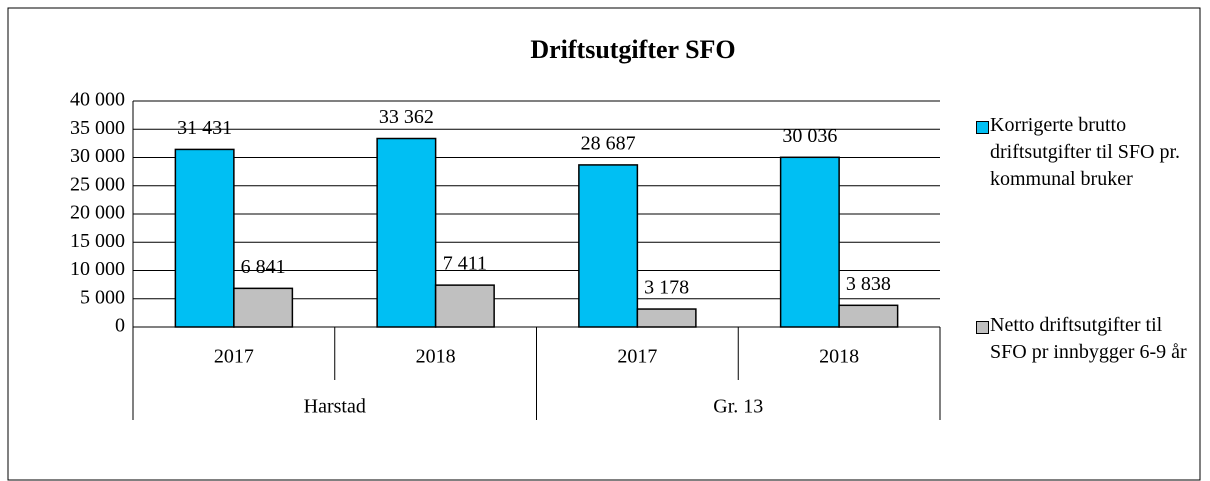 The image size is (1210, 481). I want to click on y-tick-label: 10 000, so click(97, 269).